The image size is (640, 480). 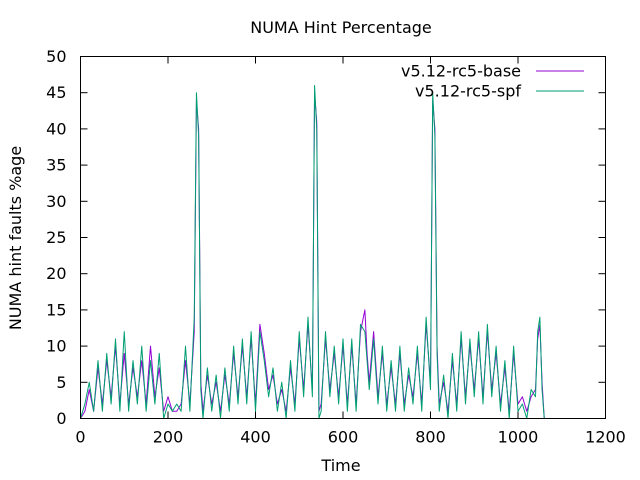 What do you see at coordinates (468, 91) in the screenshot?
I see `legend-label-2: v5.12-rc5-spf` at bounding box center [468, 91].